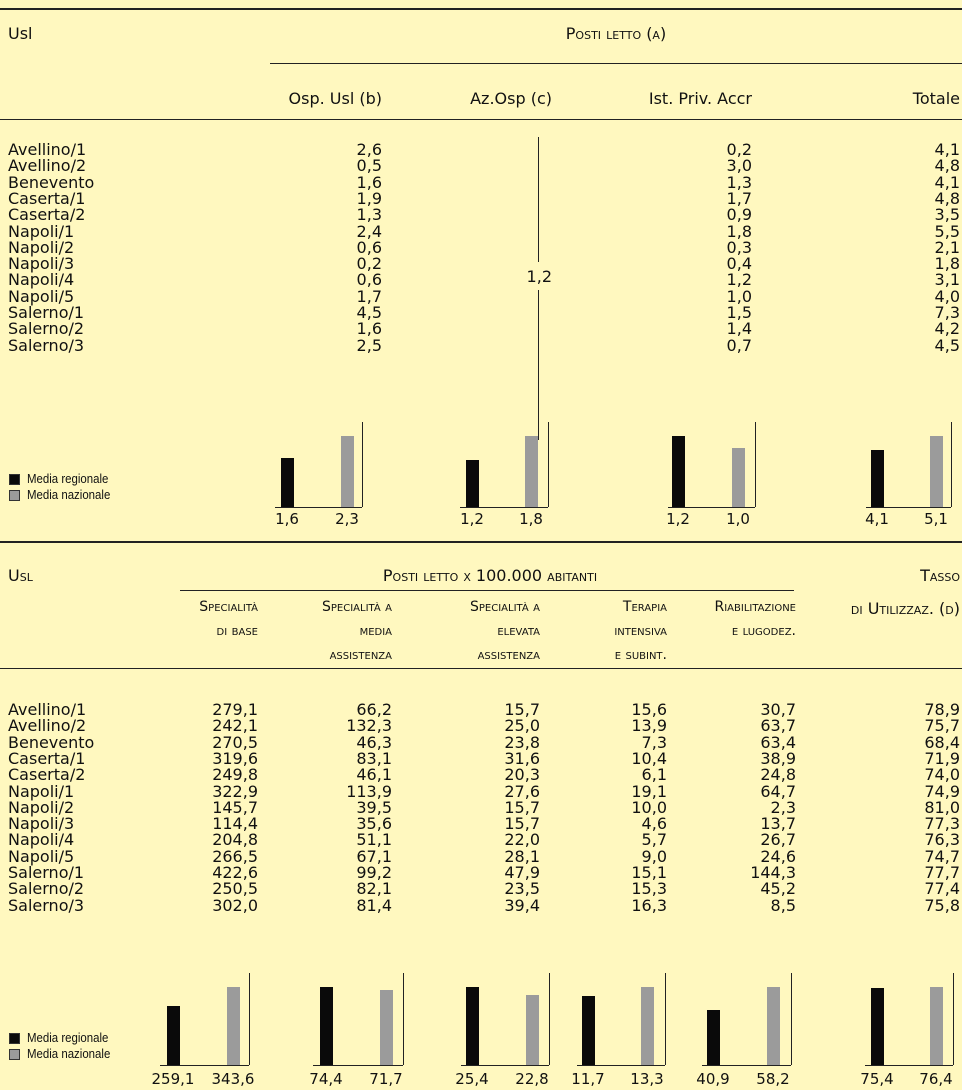 The width and height of the screenshot is (962, 1090). What do you see at coordinates (778, 742) in the screenshot?
I see `table2-row-value: 63,4` at bounding box center [778, 742].